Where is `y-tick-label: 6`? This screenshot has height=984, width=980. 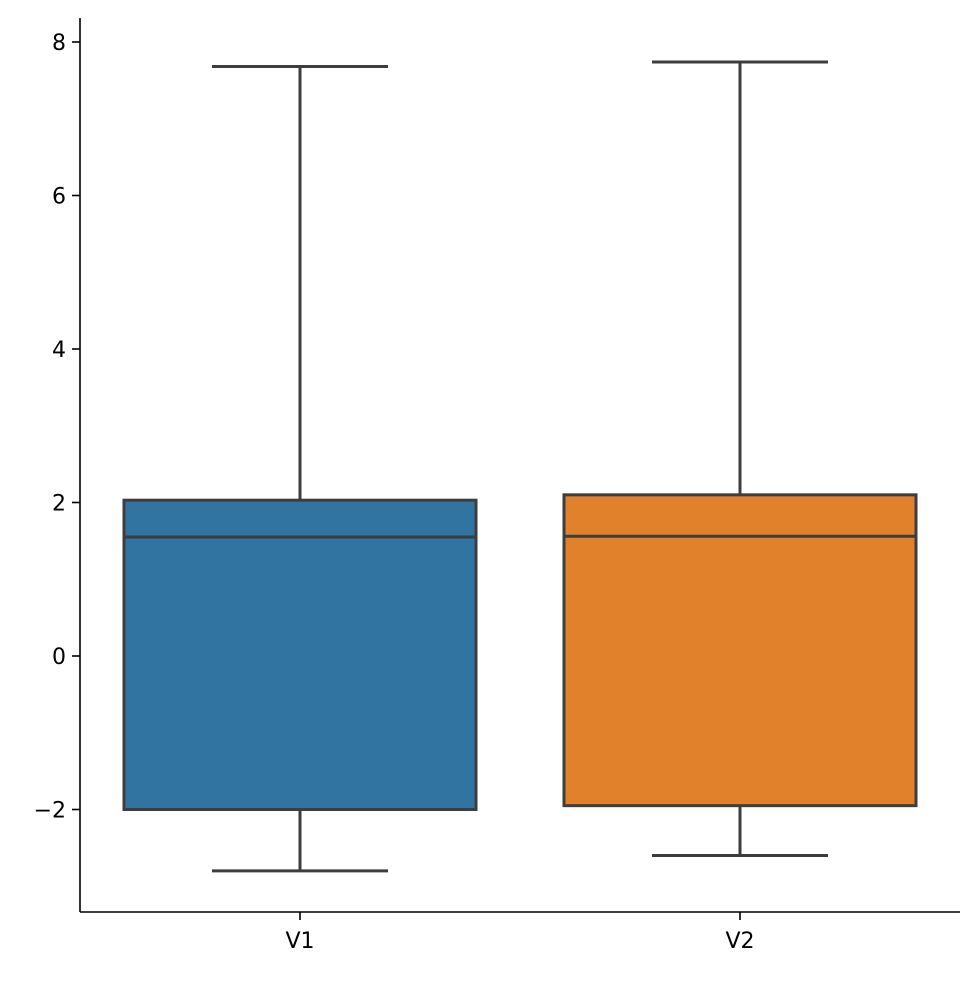
y-tick-label: 6 is located at coordinates (59, 197).